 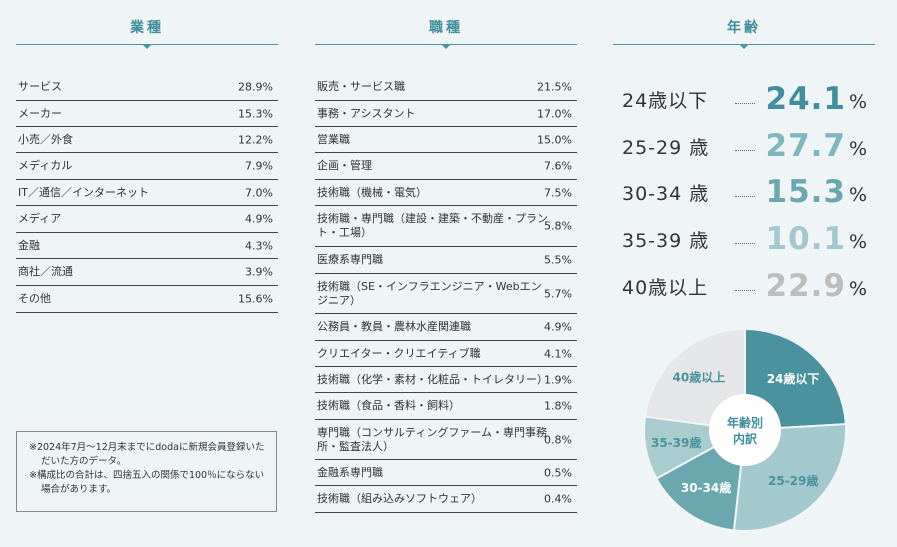 What do you see at coordinates (259, 245) in the screenshot?
I see `row-value: 4.3%` at bounding box center [259, 245].